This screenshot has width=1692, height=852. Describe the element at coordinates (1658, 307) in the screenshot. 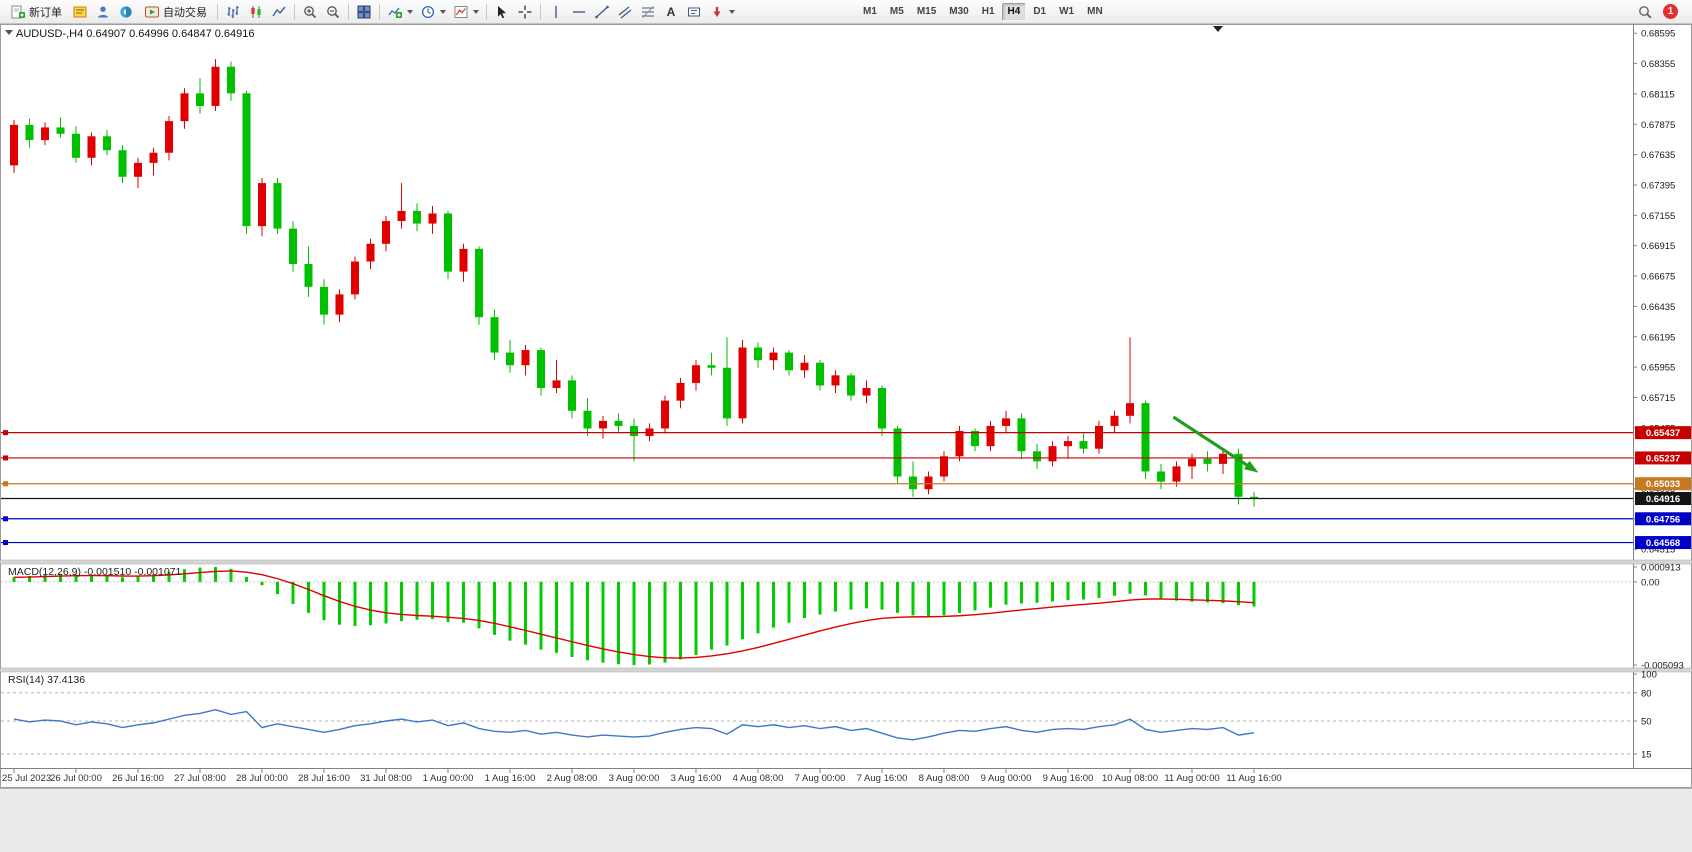

I see `price-axis-label: 0.66435` at that location.